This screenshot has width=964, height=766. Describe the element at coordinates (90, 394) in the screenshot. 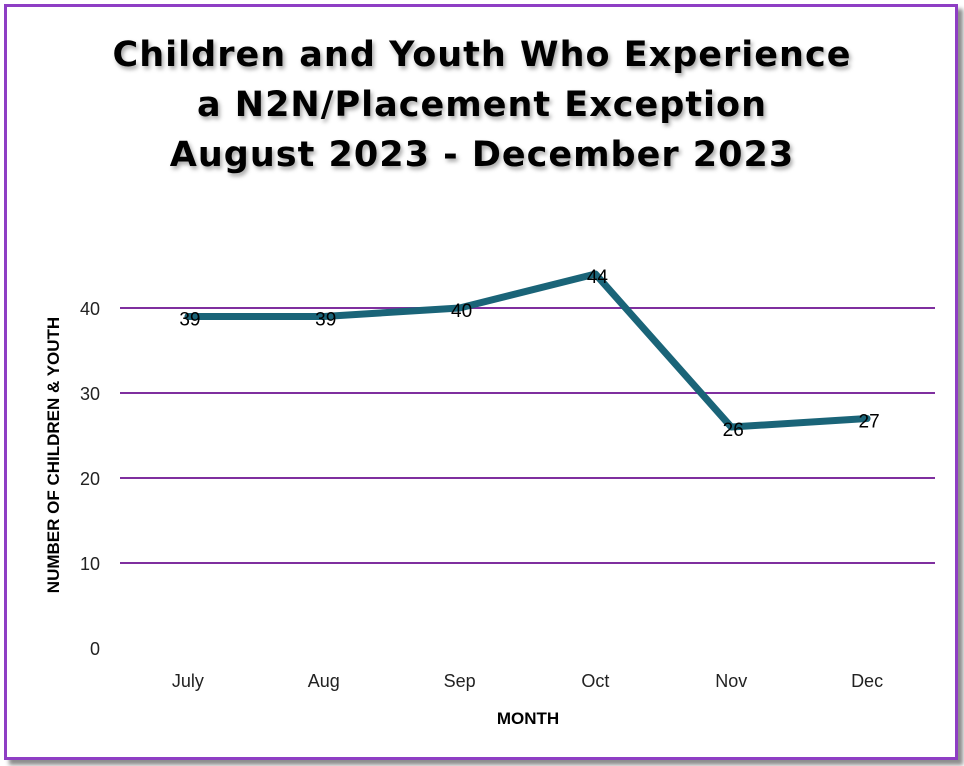

I see `y-tick-label: 30` at that location.